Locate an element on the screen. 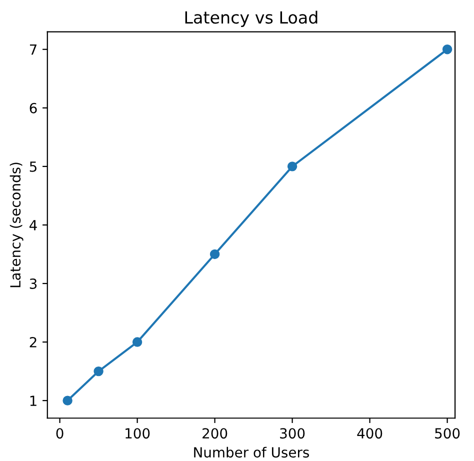 This screenshot has width=474, height=461. x-tick-label: 100 is located at coordinates (138, 433).